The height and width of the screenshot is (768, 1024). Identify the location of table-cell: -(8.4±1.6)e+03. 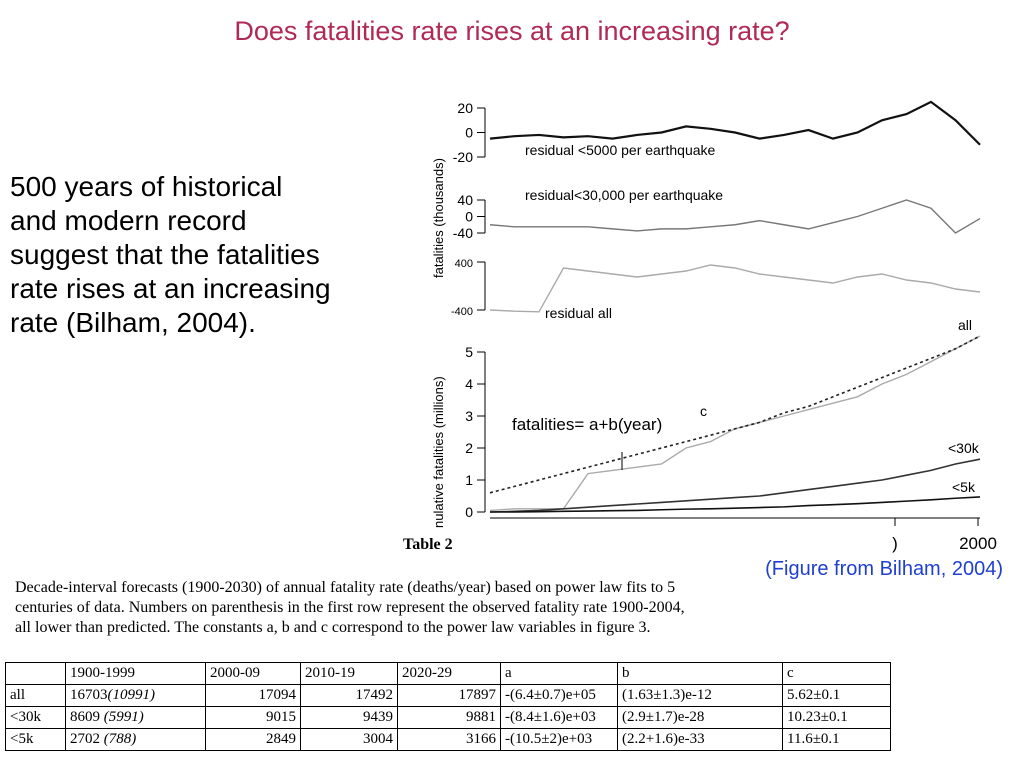
(559, 717).